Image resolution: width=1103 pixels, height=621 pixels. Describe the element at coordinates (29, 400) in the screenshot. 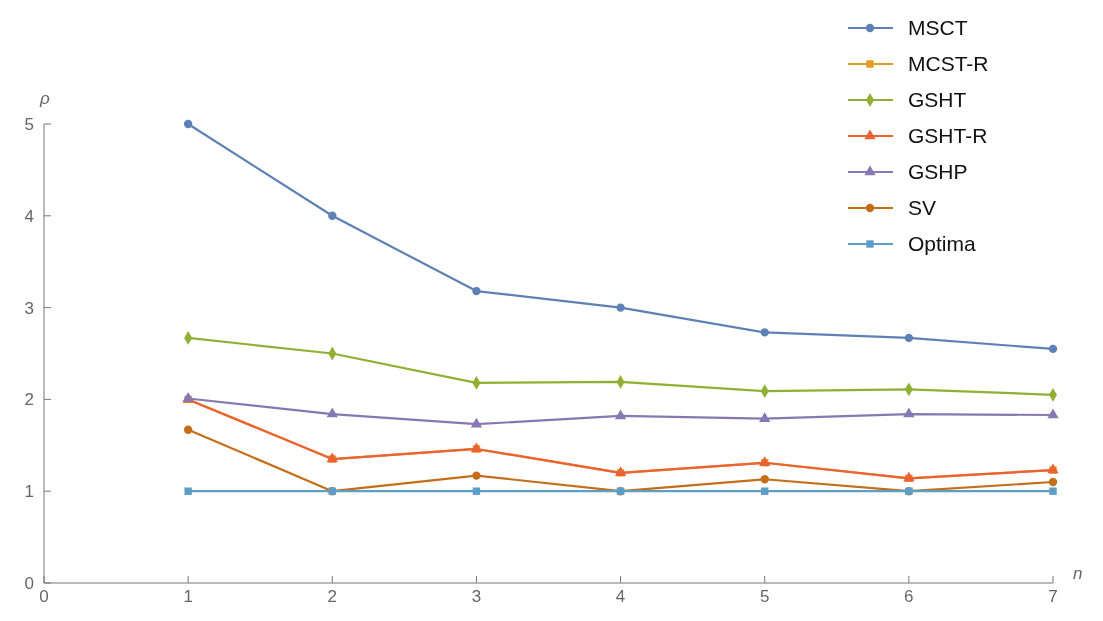

I see `y-tick-label: 2` at that location.